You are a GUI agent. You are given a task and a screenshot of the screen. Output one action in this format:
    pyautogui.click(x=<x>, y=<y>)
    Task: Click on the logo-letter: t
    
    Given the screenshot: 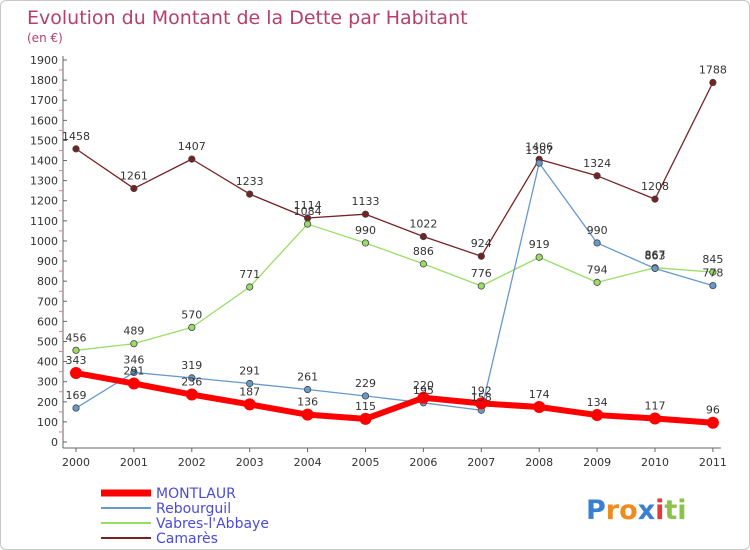 What is the action you would take?
    pyautogui.click(x=670, y=510)
    